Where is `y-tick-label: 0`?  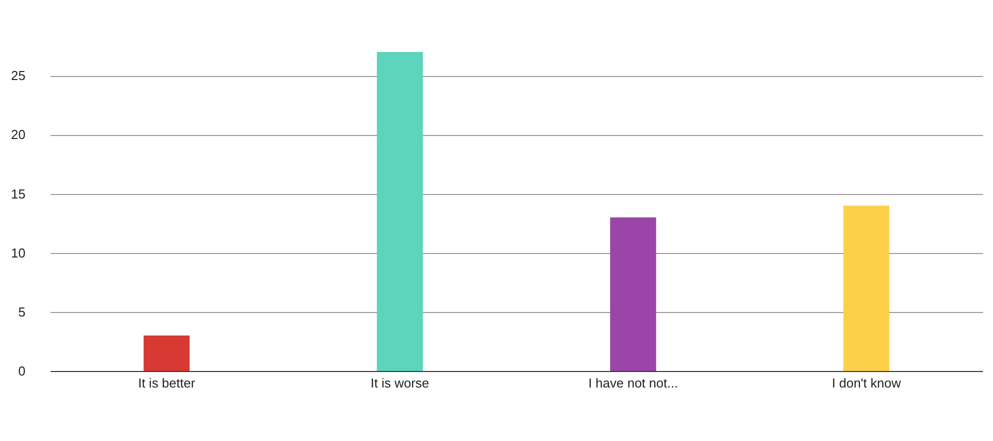
y-tick-label: 0 is located at coordinates (22, 371).